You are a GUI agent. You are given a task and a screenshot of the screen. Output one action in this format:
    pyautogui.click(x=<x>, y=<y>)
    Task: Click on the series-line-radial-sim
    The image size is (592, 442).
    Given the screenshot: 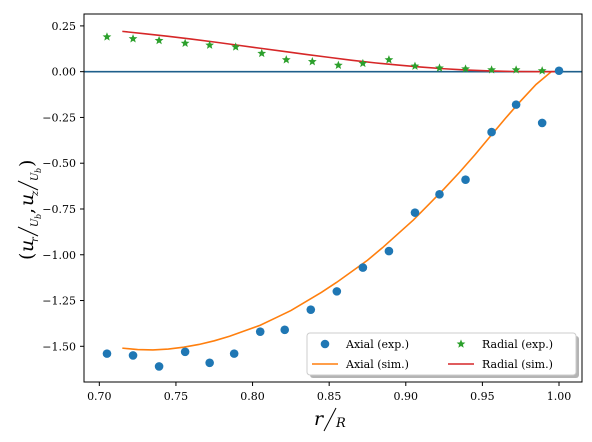 What is the action you would take?
    pyautogui.click(x=341, y=51)
    